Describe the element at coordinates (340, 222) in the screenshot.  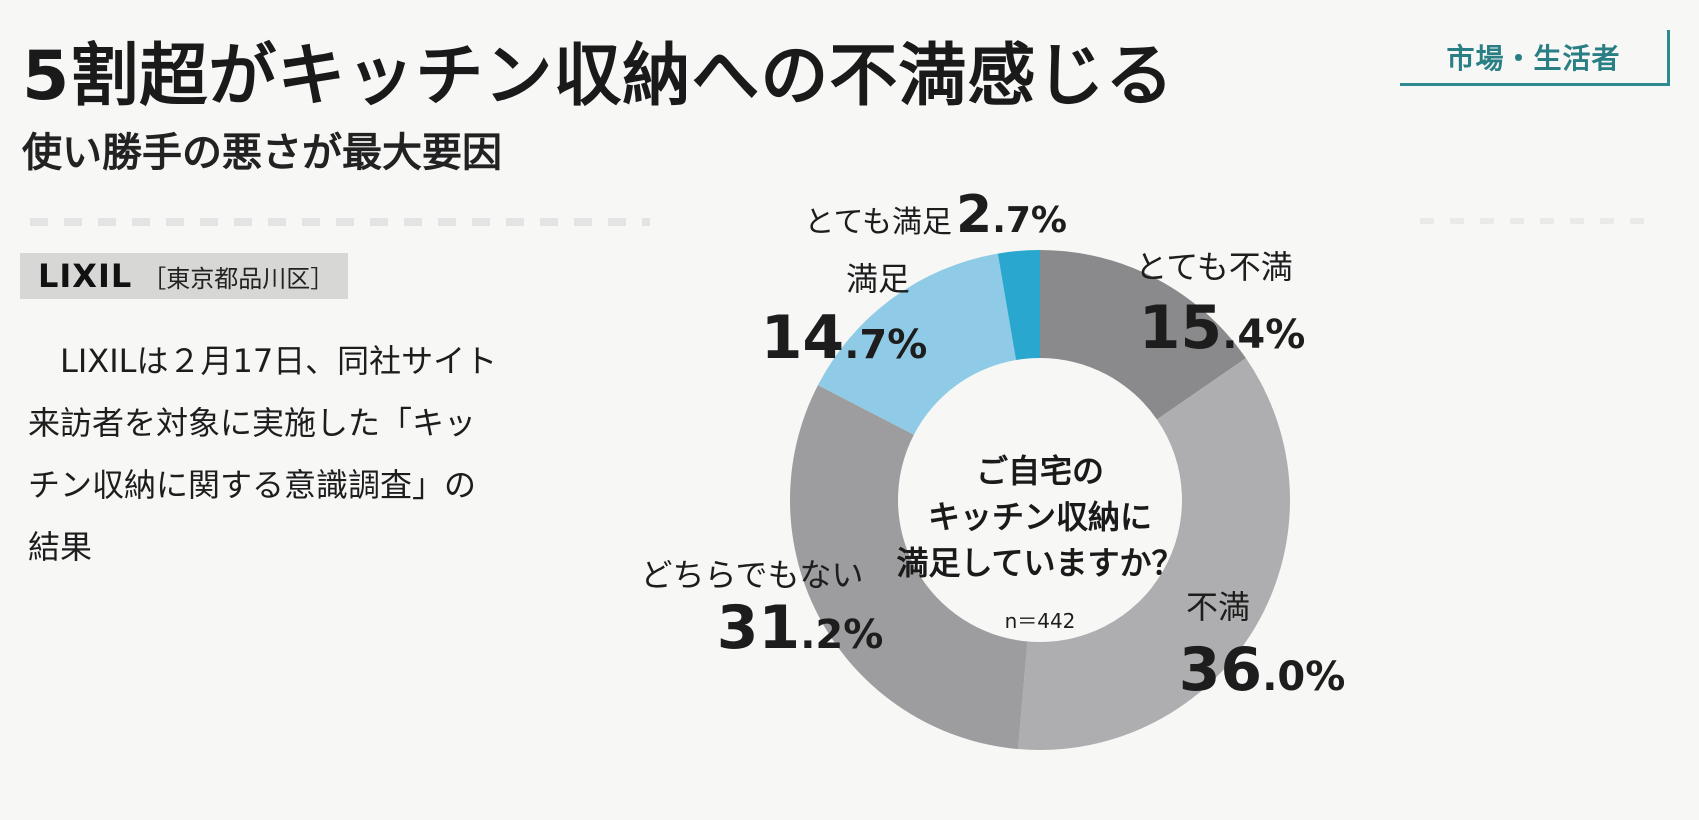
I see `decorative-dashed-line` at that location.